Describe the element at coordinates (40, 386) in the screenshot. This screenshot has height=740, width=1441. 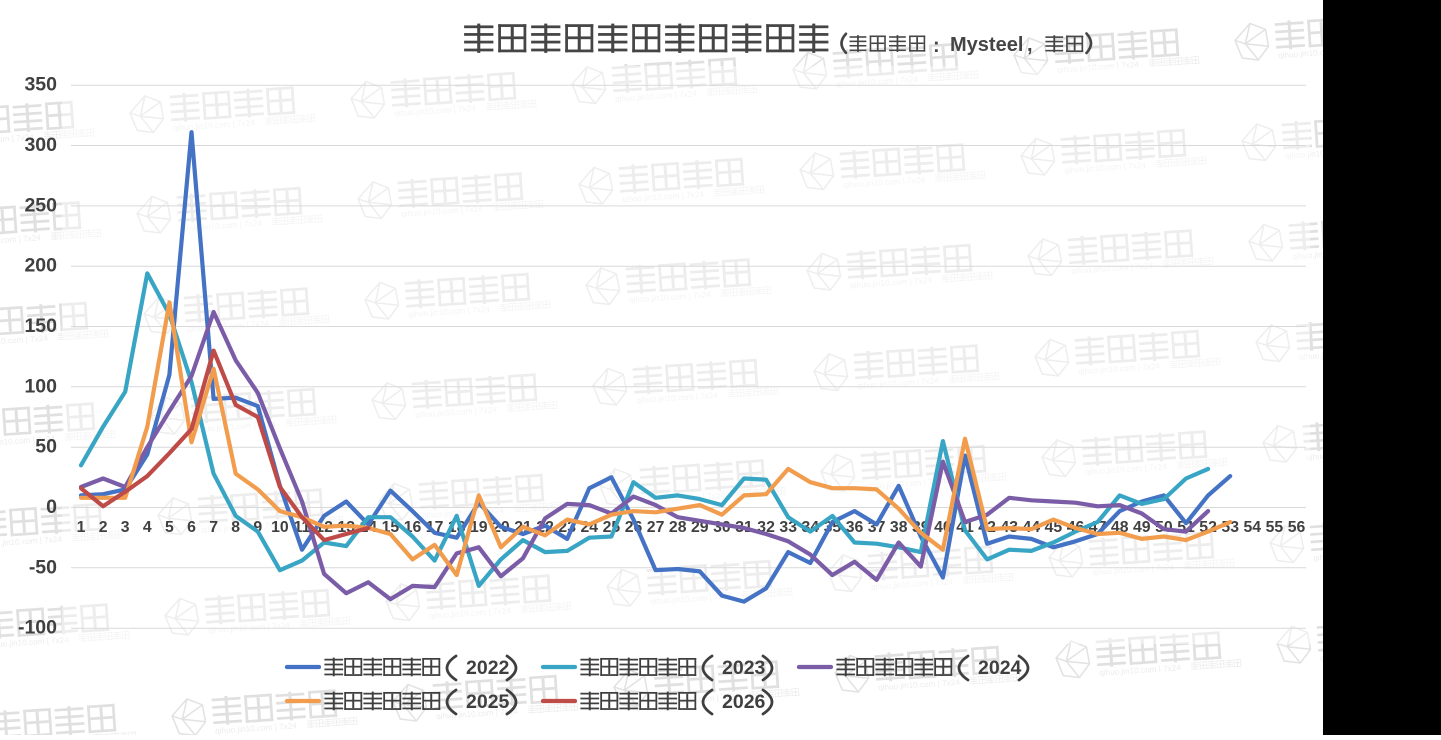
I see `svg-text: 100` at that location.